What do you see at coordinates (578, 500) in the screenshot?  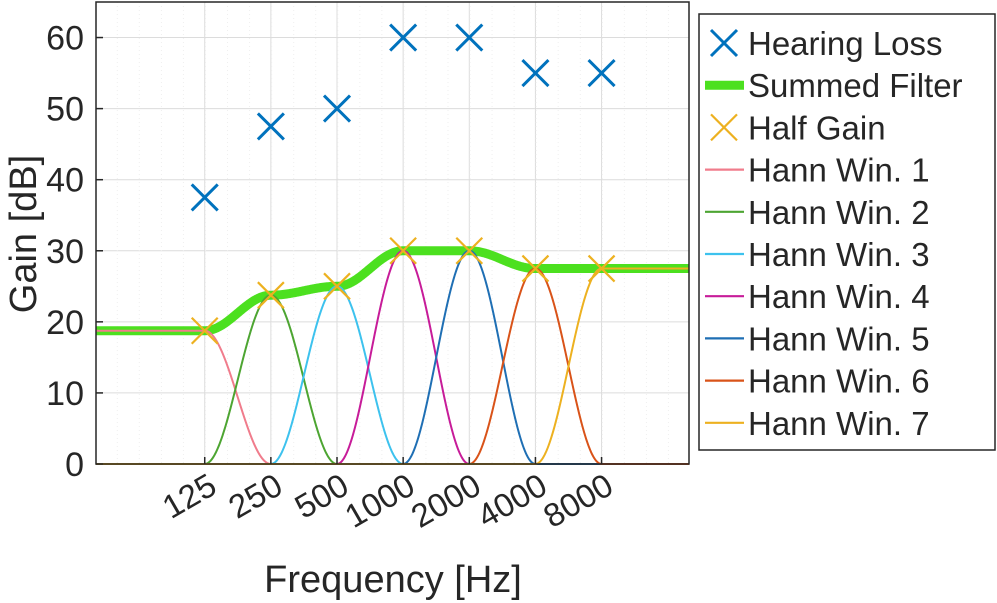 I see `x-tick-label: 8000` at bounding box center [578, 500].